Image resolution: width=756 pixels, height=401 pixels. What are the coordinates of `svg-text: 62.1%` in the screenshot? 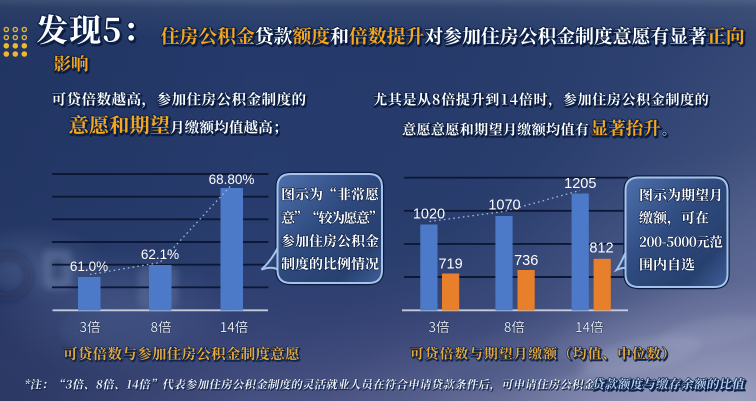 It's located at (160, 254).